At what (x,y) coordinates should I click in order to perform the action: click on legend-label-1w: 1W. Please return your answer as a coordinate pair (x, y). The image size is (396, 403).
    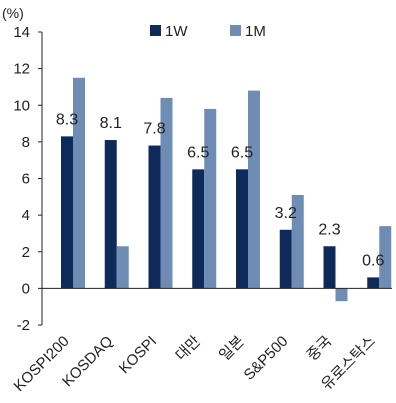
    Looking at the image, I should click on (176, 31).